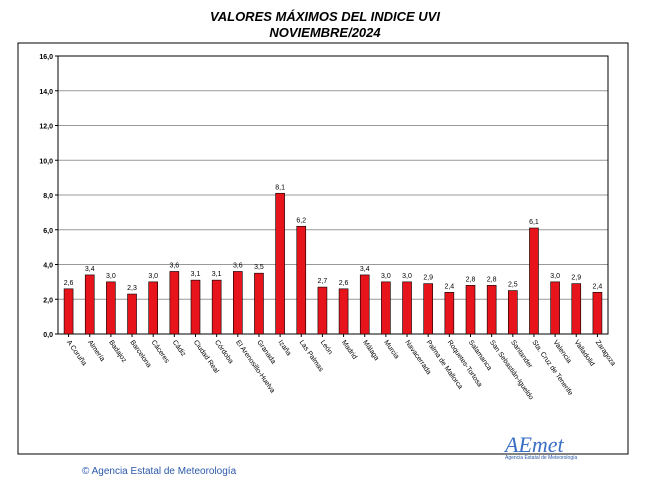 This screenshot has height=489, width=650. I want to click on data-label: 6,1, so click(534, 222).